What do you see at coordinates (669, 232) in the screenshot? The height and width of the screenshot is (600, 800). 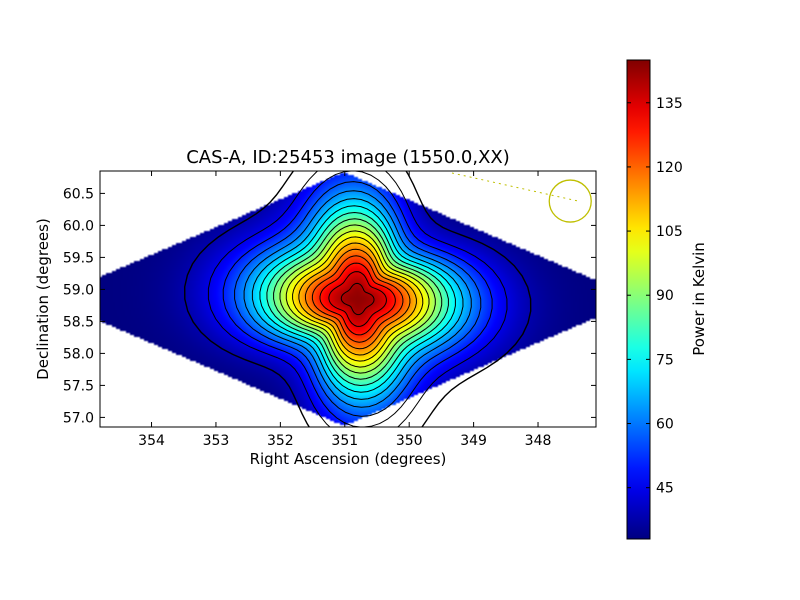 I see `colorbar-tick-label: 105` at bounding box center [669, 232].